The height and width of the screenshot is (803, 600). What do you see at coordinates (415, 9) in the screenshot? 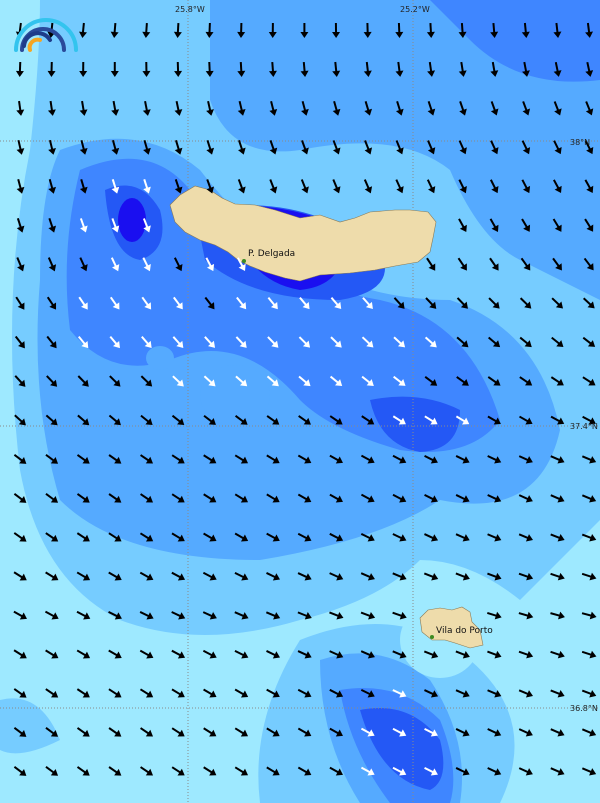
I see `longitude-label: 25.2°W` at bounding box center [415, 9].